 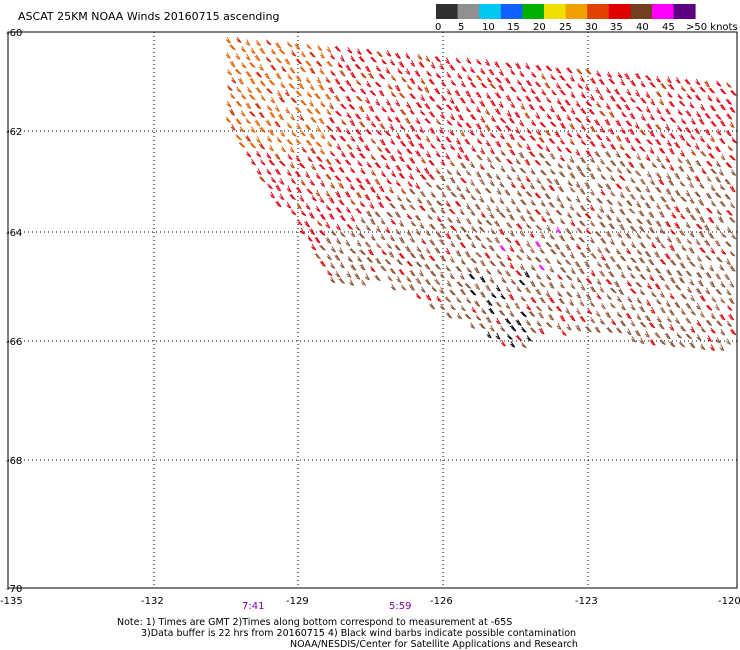 I want to click on lat-label-68: -68, so click(x=14, y=461).